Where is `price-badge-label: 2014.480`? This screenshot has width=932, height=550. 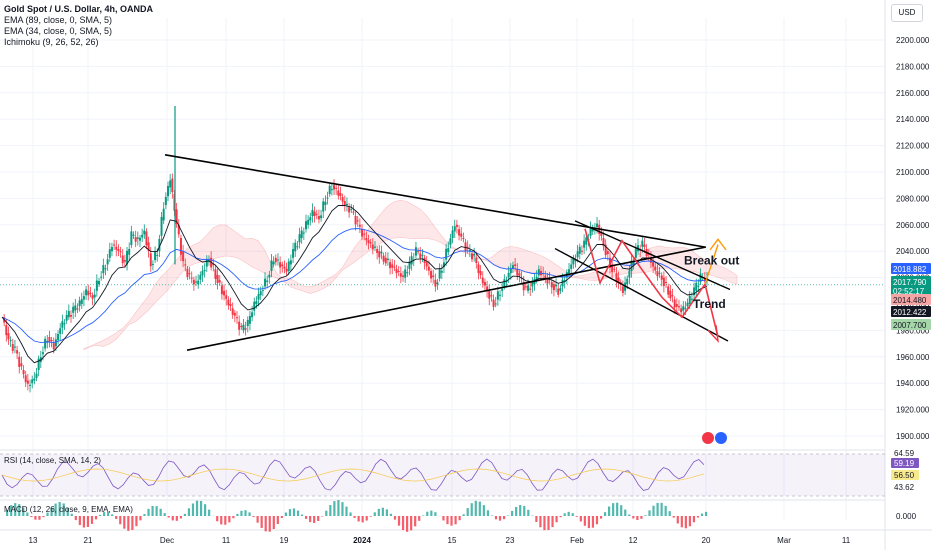 price-badge-label: 2014.480 is located at coordinates (910, 300).